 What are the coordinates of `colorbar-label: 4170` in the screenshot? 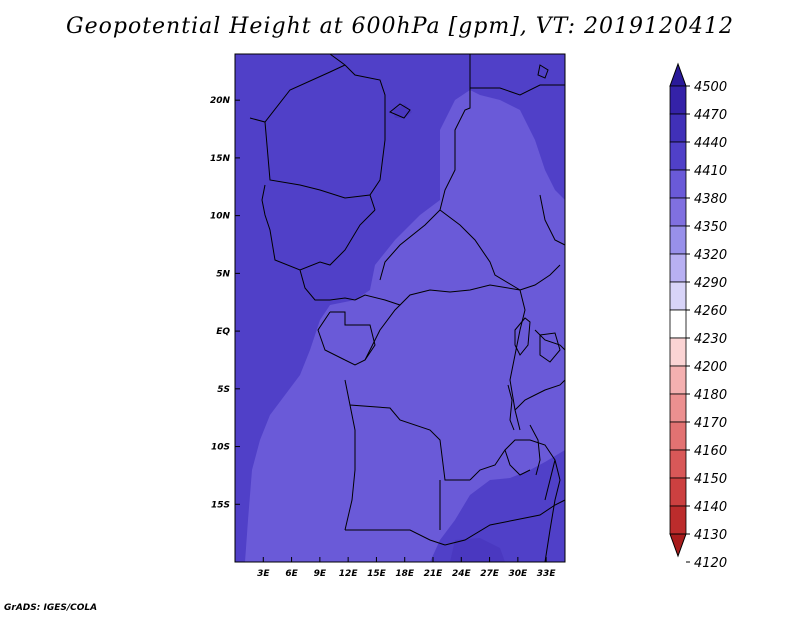 It's located at (710, 423).